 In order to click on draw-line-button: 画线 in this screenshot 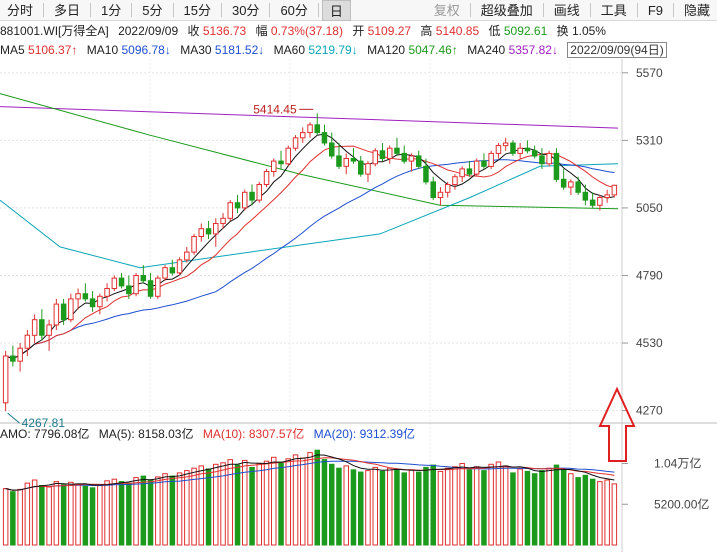, I will do `click(566, 10)`.